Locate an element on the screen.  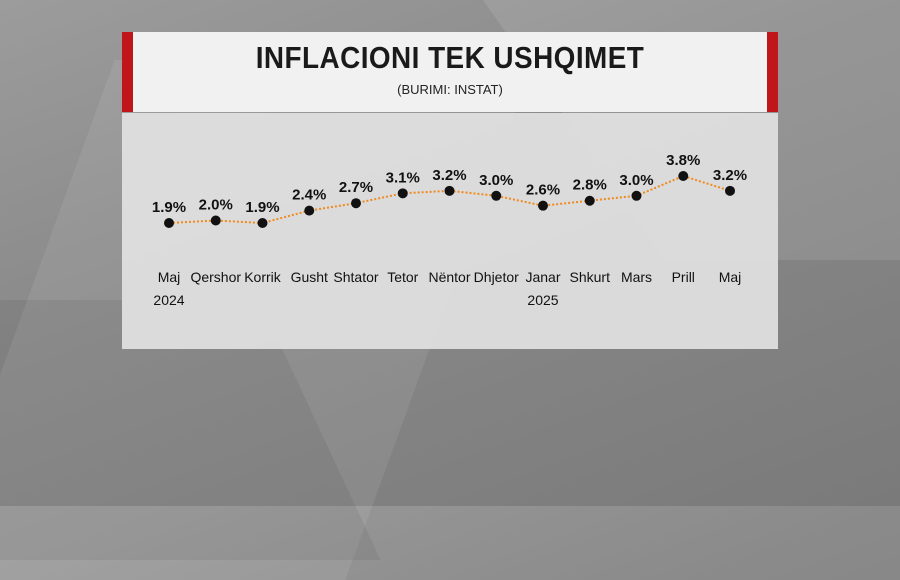
x-tick-label: Korrik is located at coordinates (263, 277).